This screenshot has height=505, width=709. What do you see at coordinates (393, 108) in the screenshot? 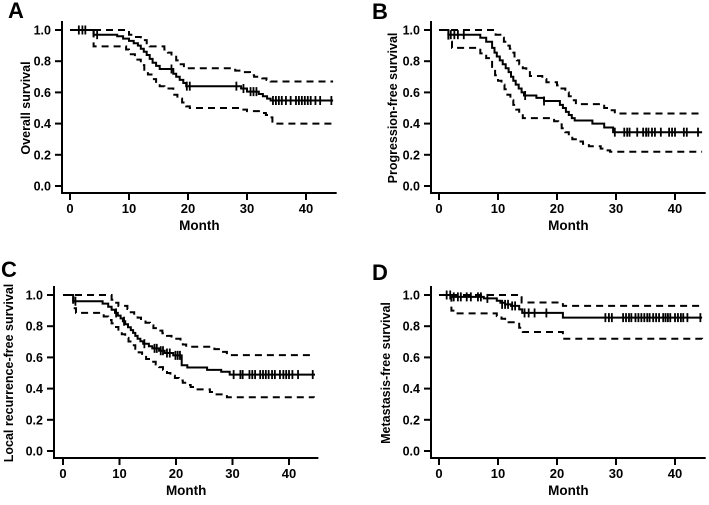
I see `y-axis-title: Progression-free survival` at bounding box center [393, 108].